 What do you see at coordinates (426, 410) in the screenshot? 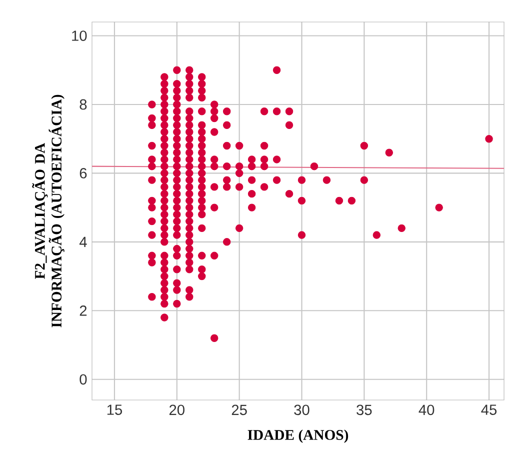
I see `x-tick-label: 40` at bounding box center [426, 410].